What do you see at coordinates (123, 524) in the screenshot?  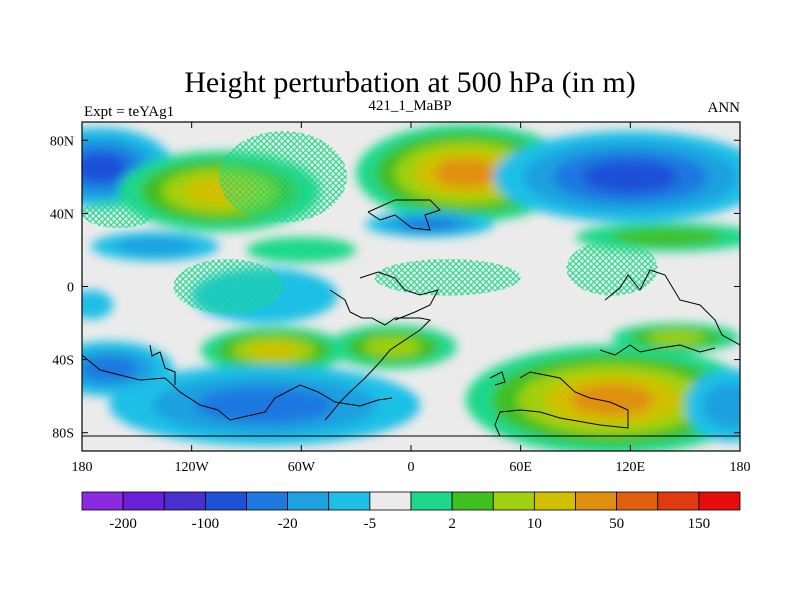 I see `colorbar-label: -200` at bounding box center [123, 524].